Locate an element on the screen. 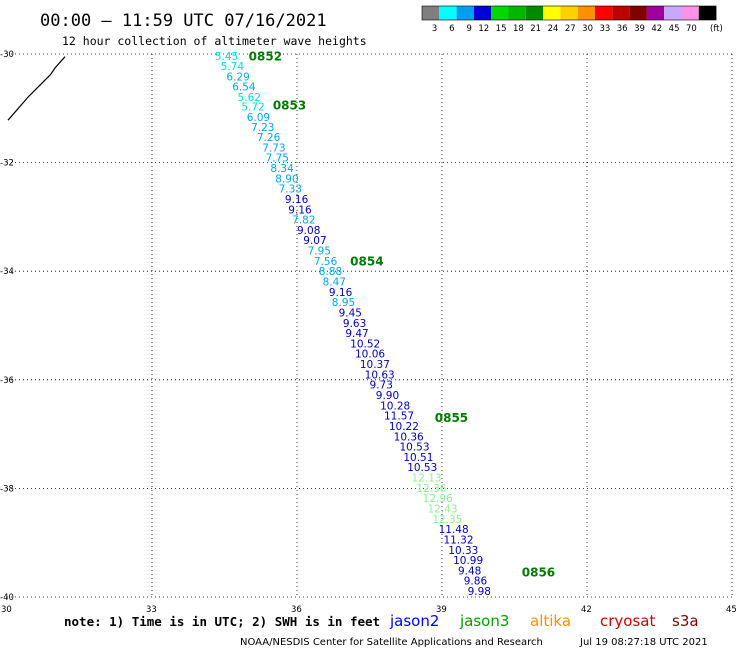 This screenshot has height=650, width=740. coastline is located at coordinates (36, 88).